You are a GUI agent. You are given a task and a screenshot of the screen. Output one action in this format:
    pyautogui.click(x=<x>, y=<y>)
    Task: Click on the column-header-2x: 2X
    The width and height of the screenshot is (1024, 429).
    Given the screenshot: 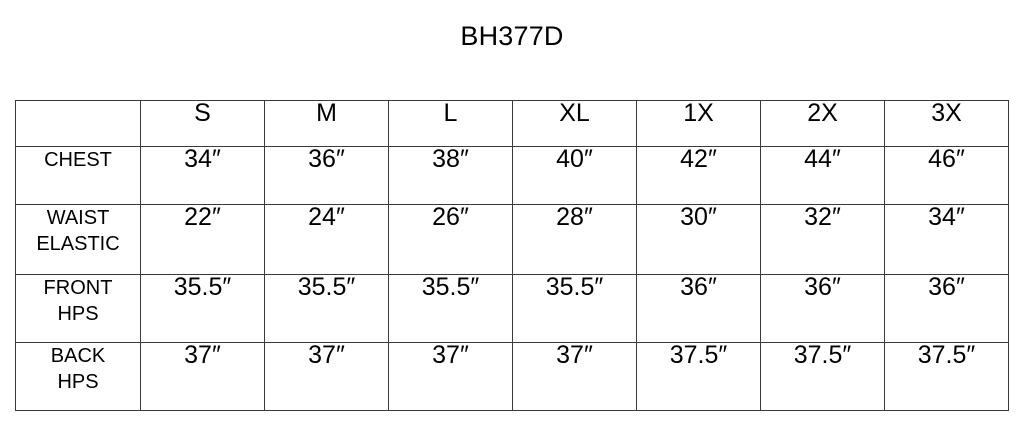 What is the action you would take?
    pyautogui.click(x=822, y=123)
    